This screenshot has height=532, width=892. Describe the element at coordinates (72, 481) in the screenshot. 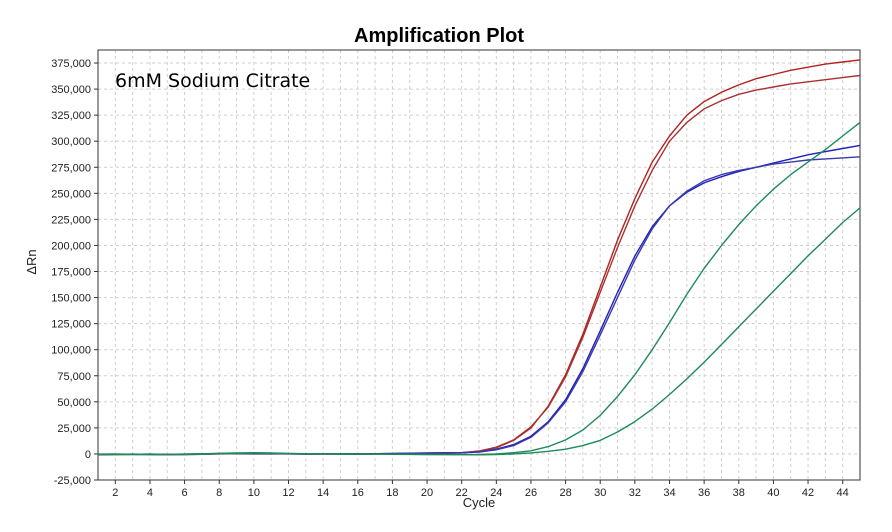

I see `y-tick-label: -25,000` at that location.